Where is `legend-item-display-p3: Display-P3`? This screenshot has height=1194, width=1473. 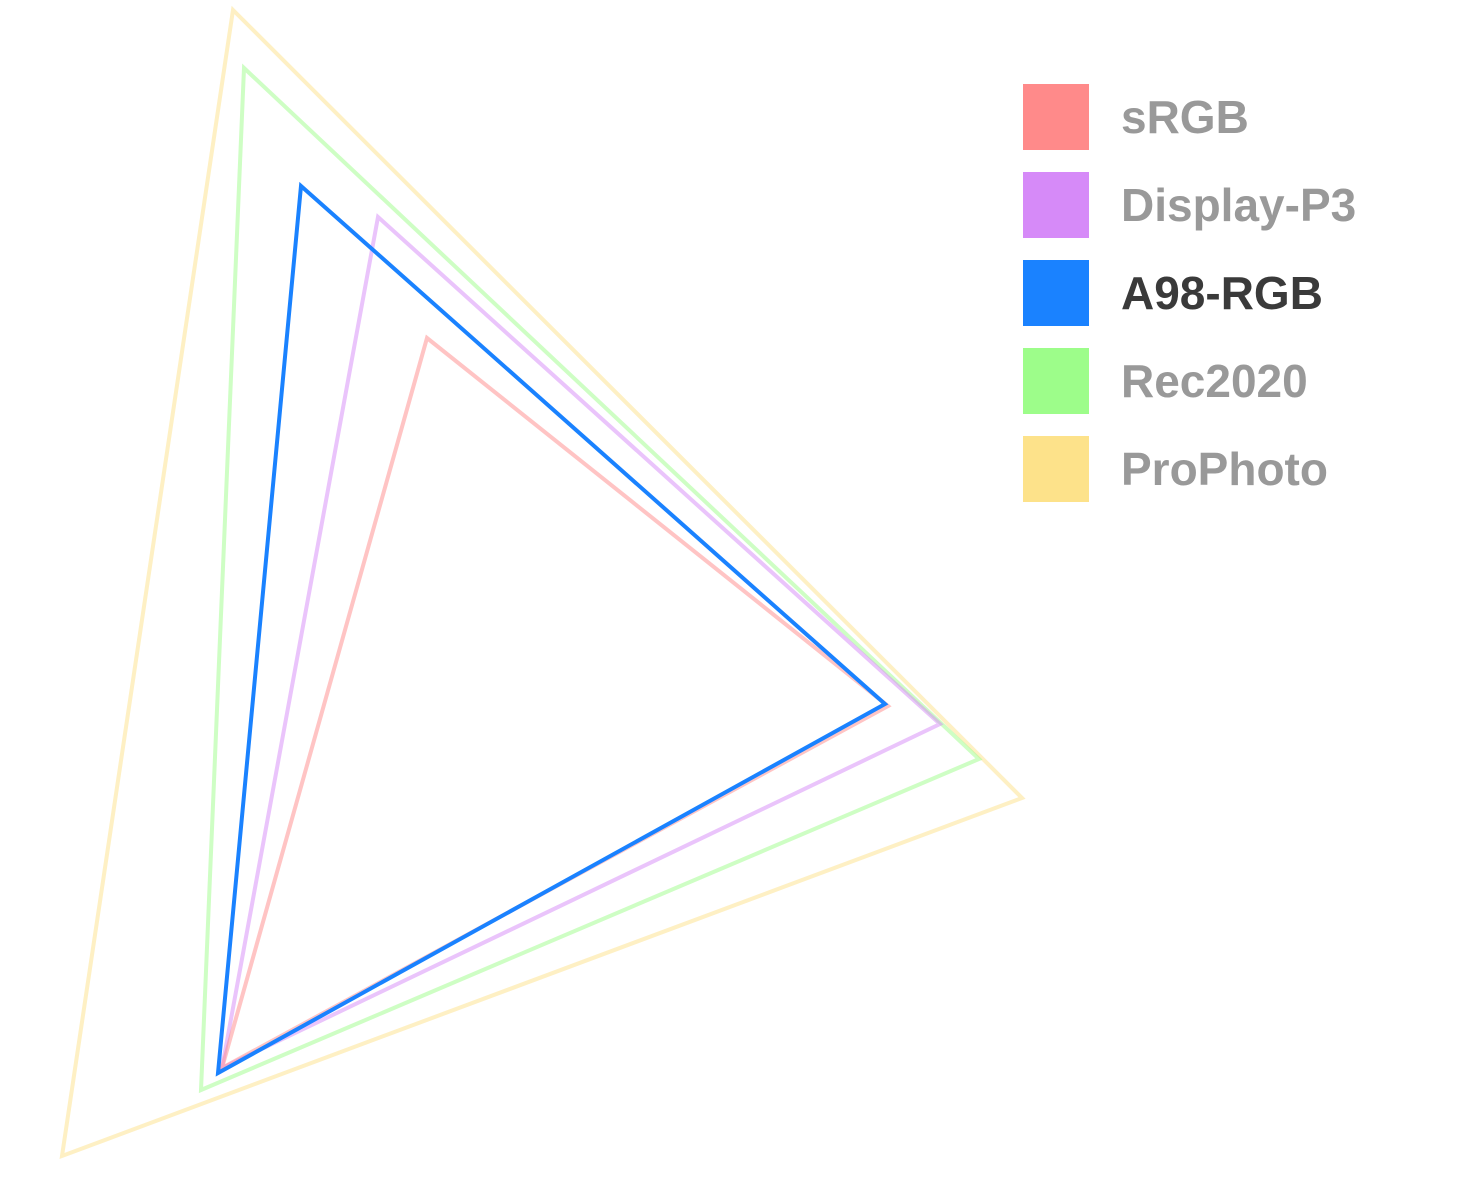 legend-item-display-p3: Display-P3 is located at coordinates (1189, 205).